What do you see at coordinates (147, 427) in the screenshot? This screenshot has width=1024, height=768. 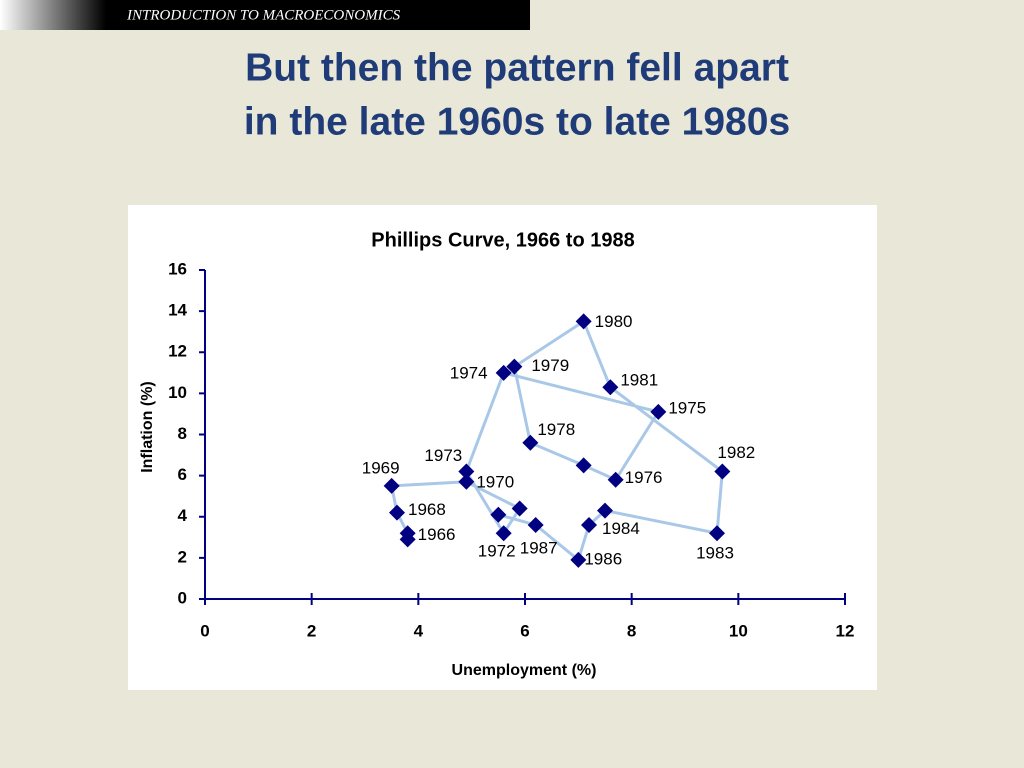 I see `y-axis-label: Inflation (%)` at bounding box center [147, 427].